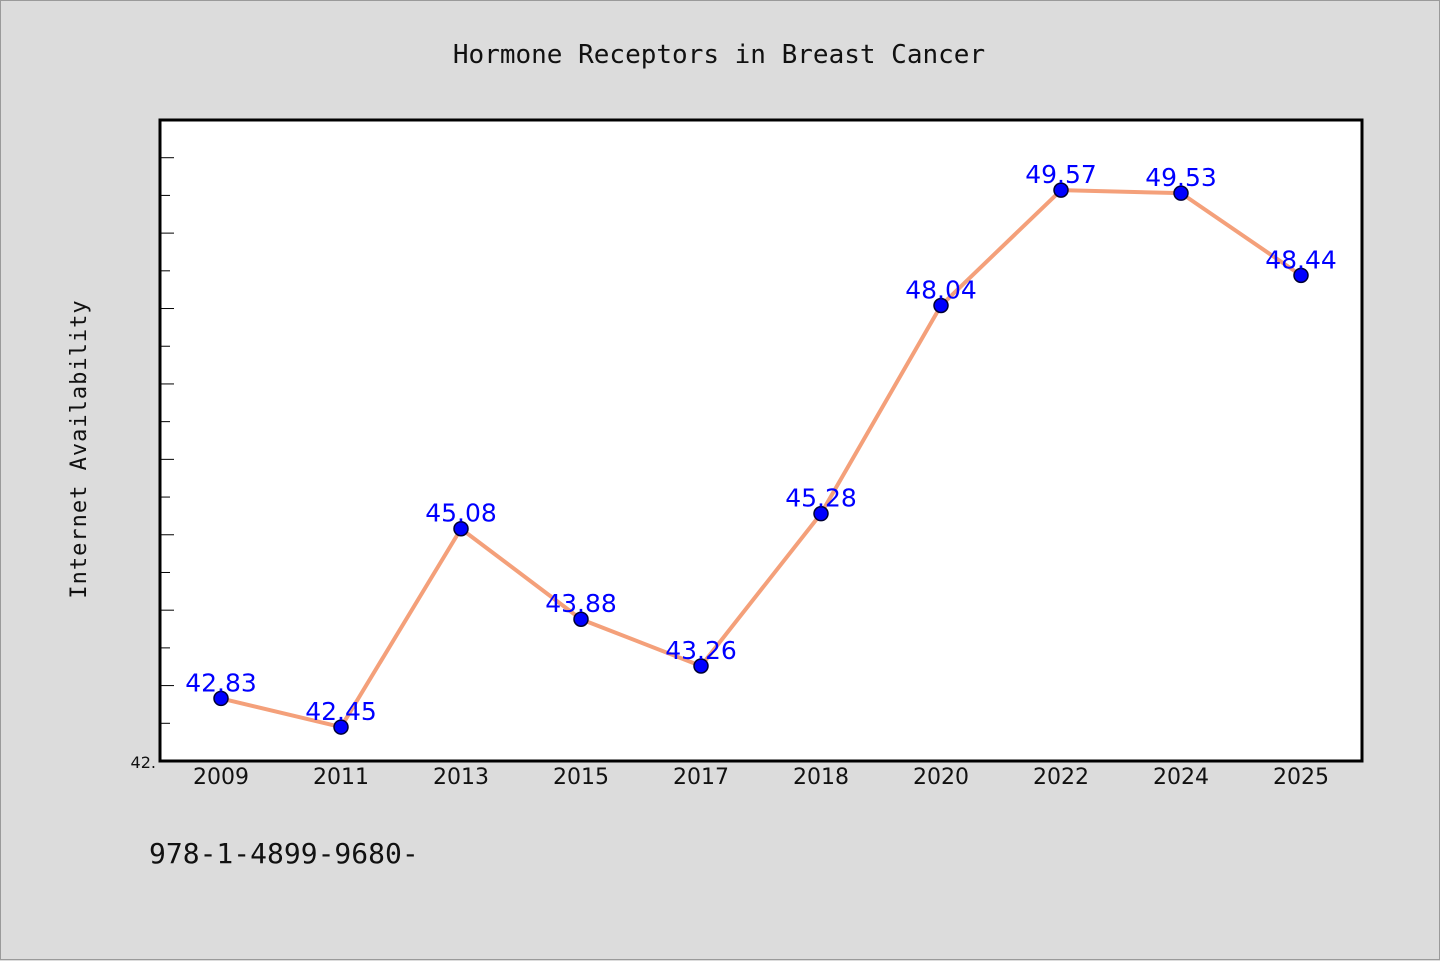 This screenshot has height=961, width=1440. I want to click on x-tick-label: 2009, so click(221, 777).